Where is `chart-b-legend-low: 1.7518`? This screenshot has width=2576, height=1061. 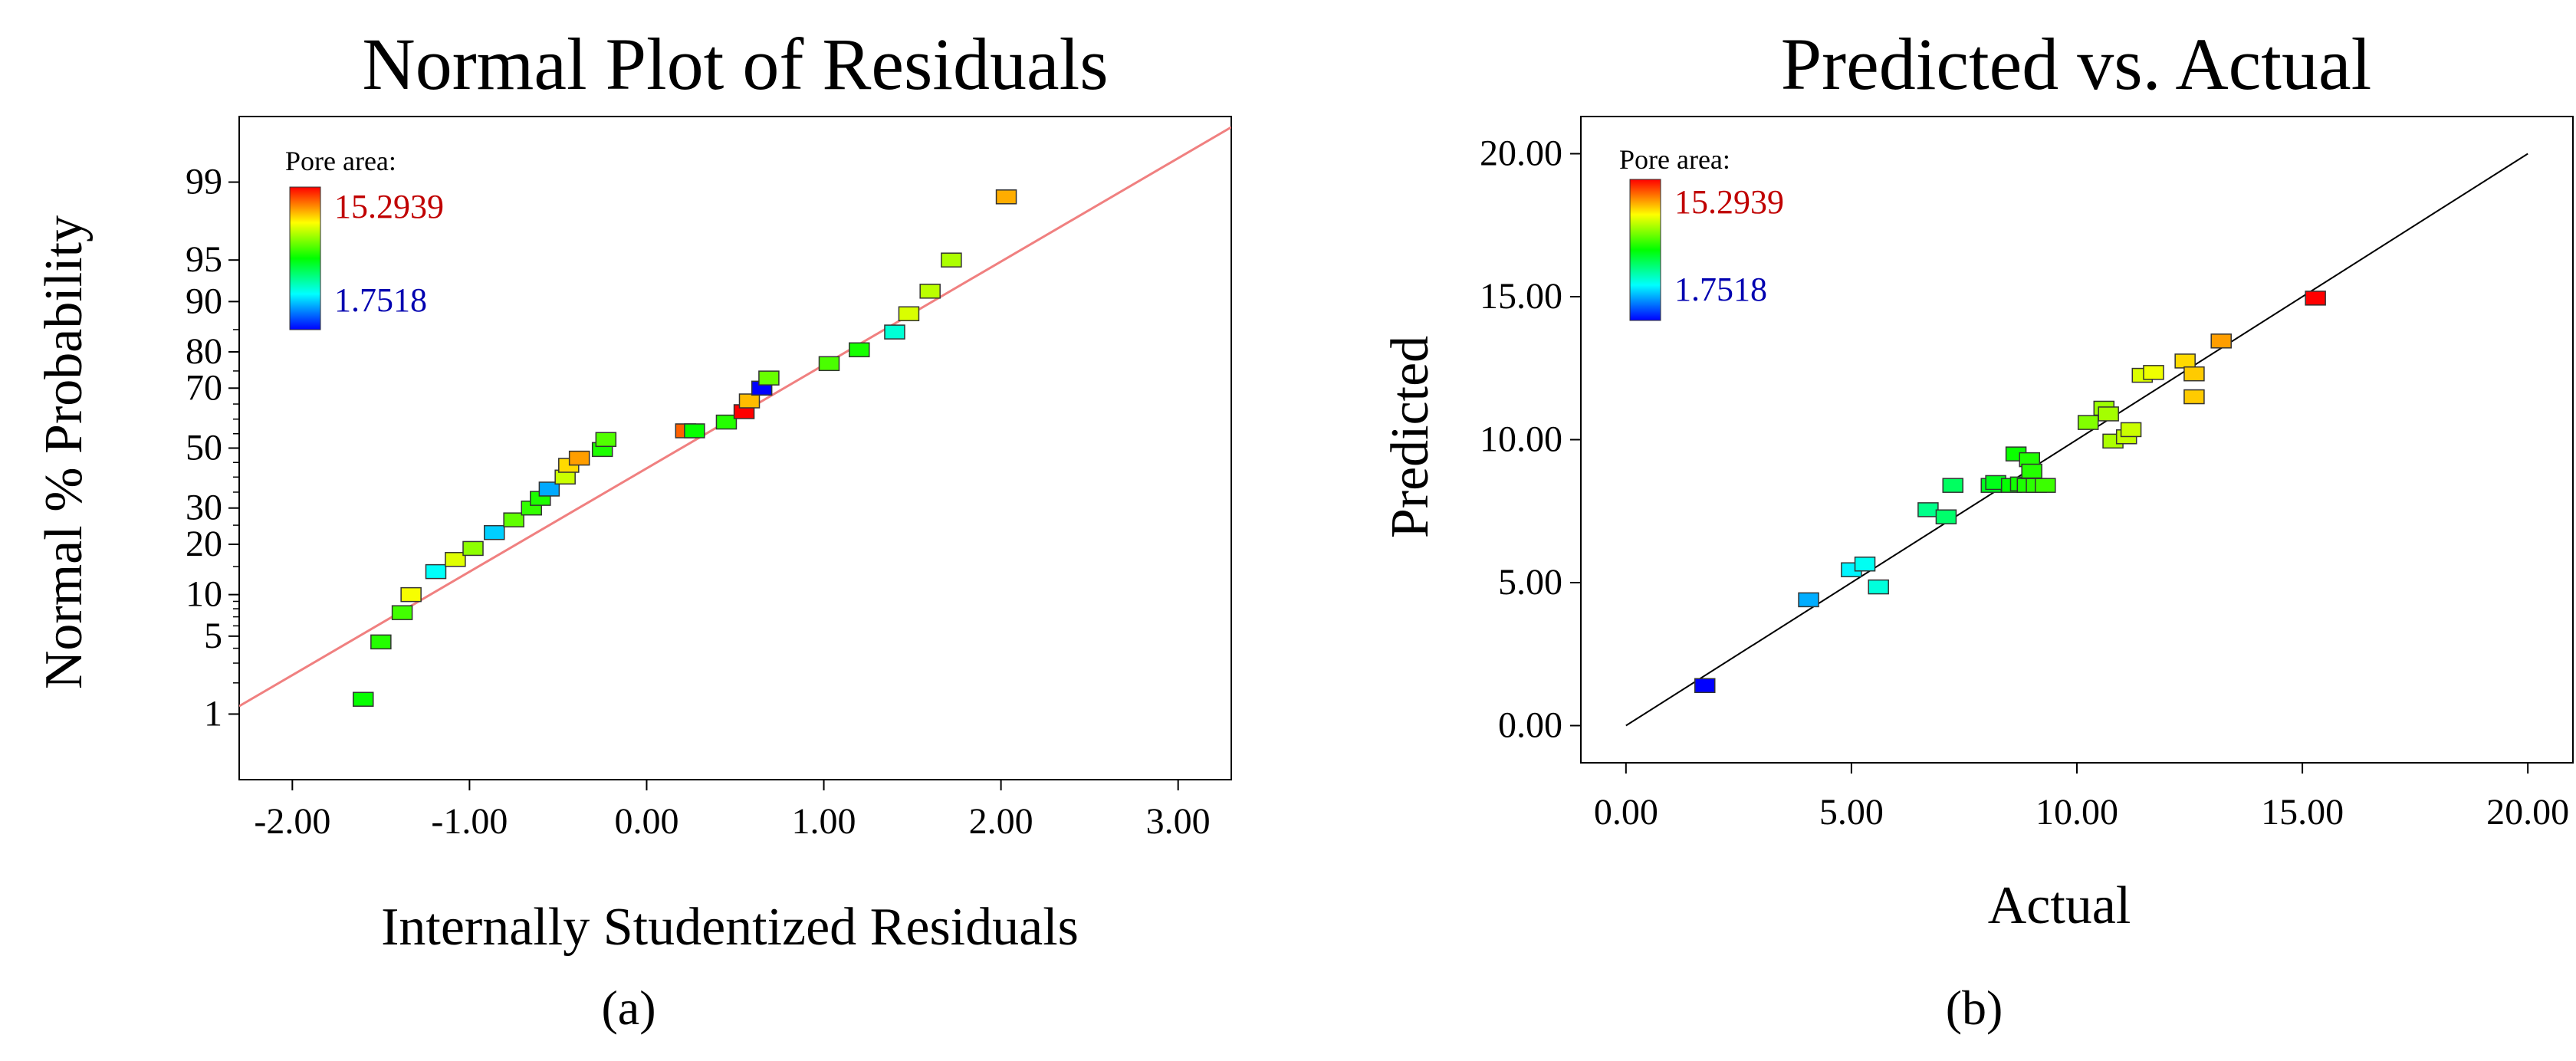
chart-b-legend-low: 1.7518 is located at coordinates (1720, 289).